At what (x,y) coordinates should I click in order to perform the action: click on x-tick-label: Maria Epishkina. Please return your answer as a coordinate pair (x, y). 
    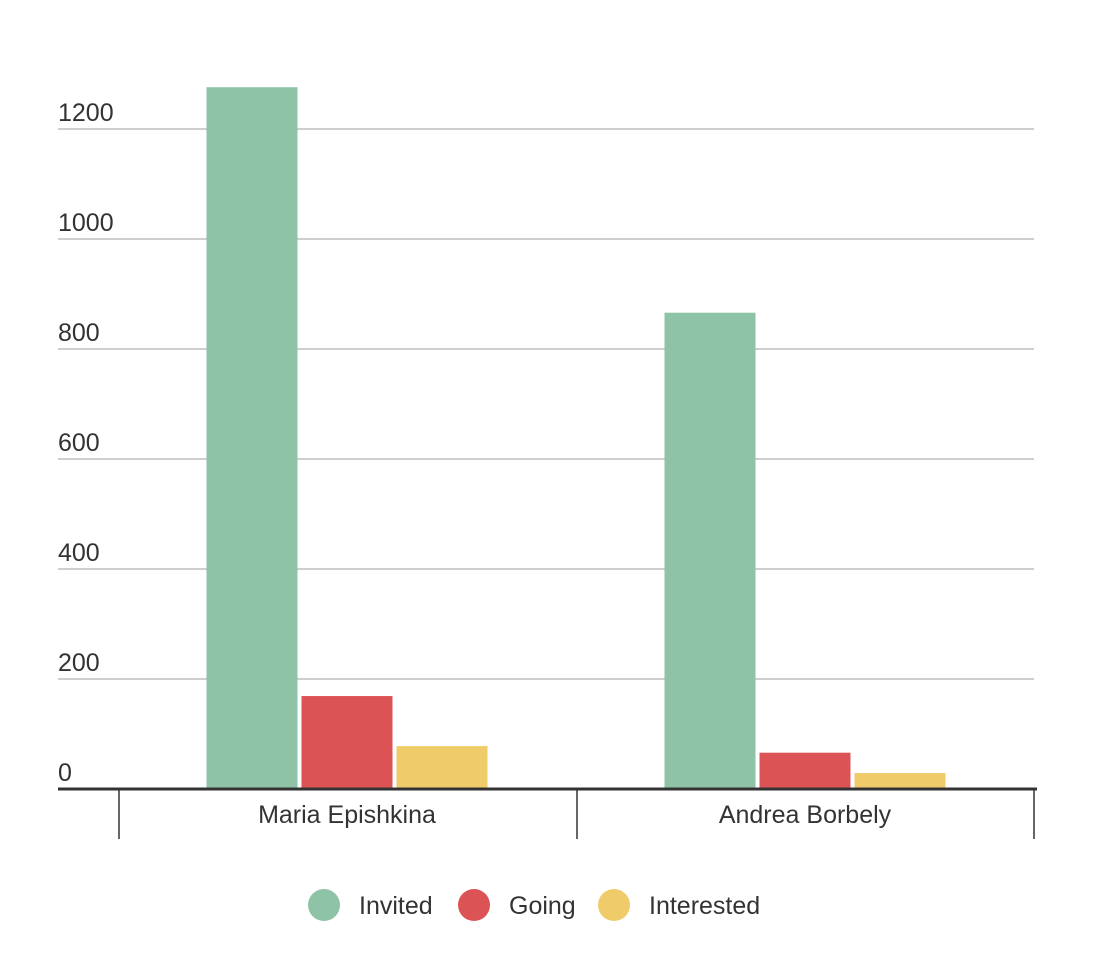
    Looking at the image, I should click on (347, 815).